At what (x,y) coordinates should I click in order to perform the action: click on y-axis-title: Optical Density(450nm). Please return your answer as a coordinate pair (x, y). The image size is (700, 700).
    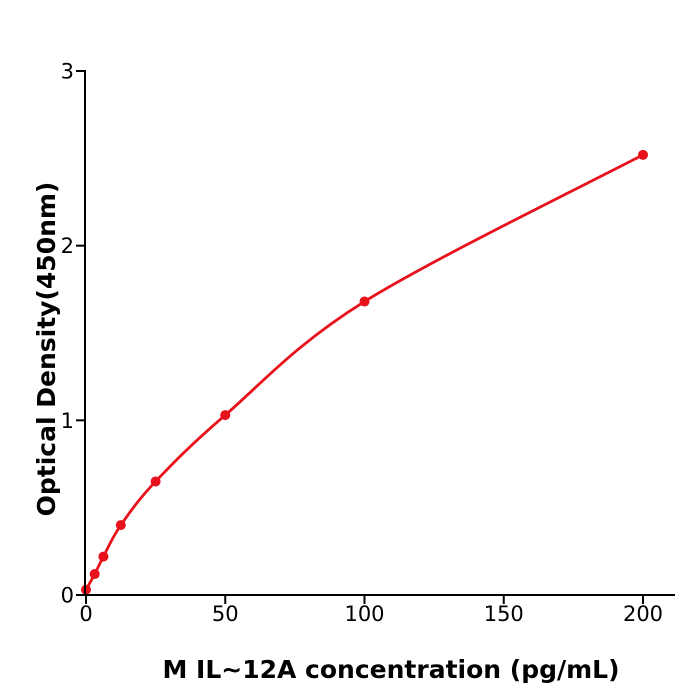
    Looking at the image, I should click on (46, 349).